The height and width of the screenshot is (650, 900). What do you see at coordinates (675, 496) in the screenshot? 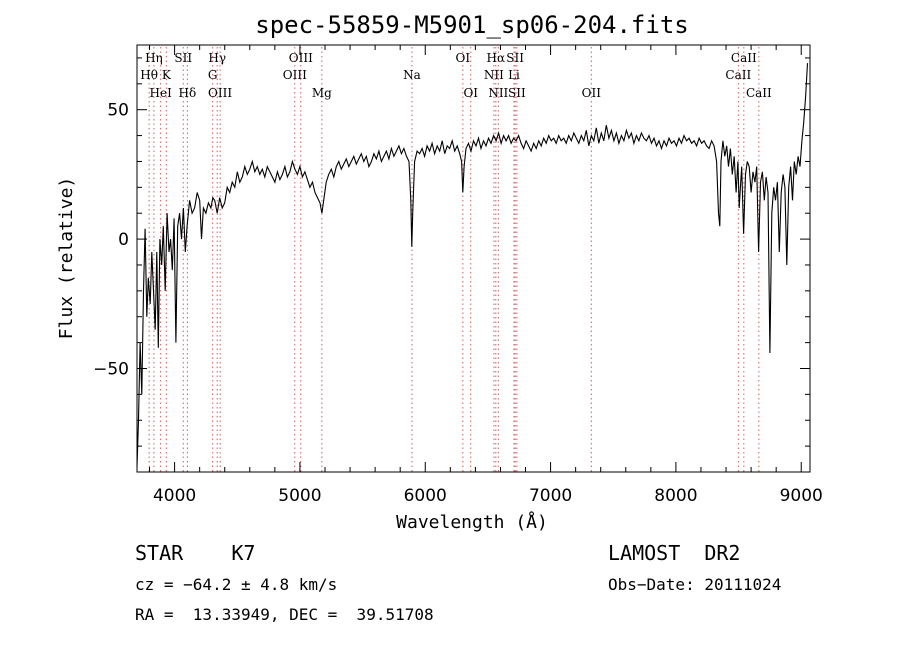
I see `x-tick-label: 8000` at bounding box center [675, 496].